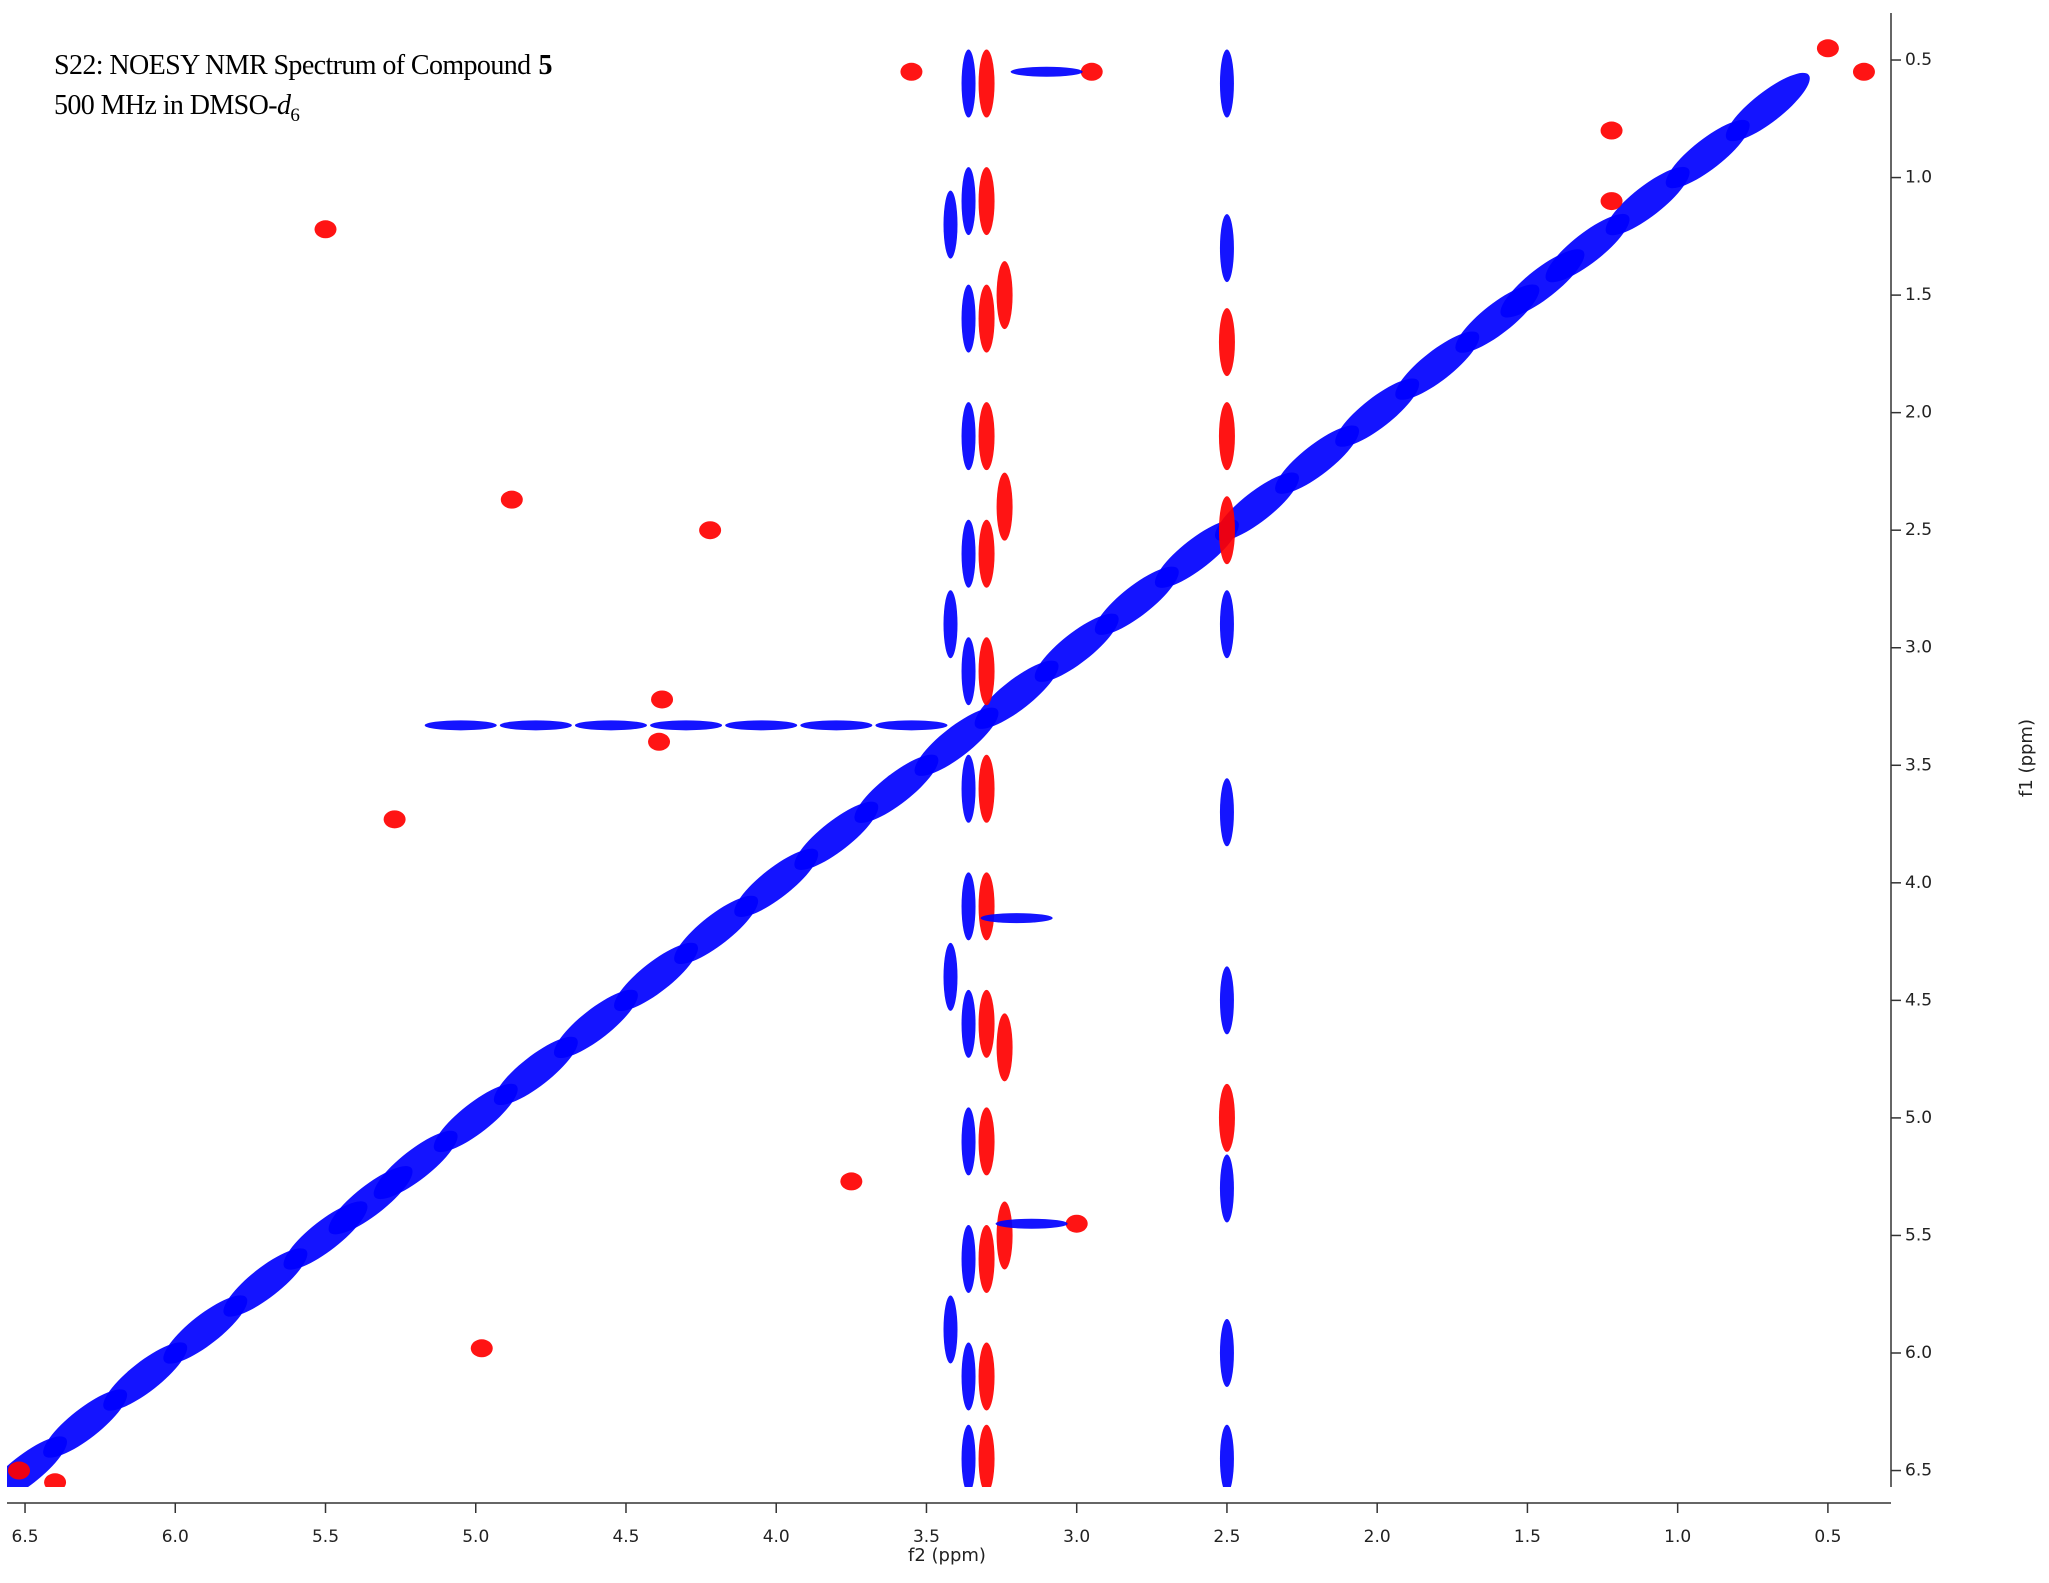  Describe the element at coordinates (1677, 1537) in the screenshot. I see `x-tick-label: 1.0` at that location.